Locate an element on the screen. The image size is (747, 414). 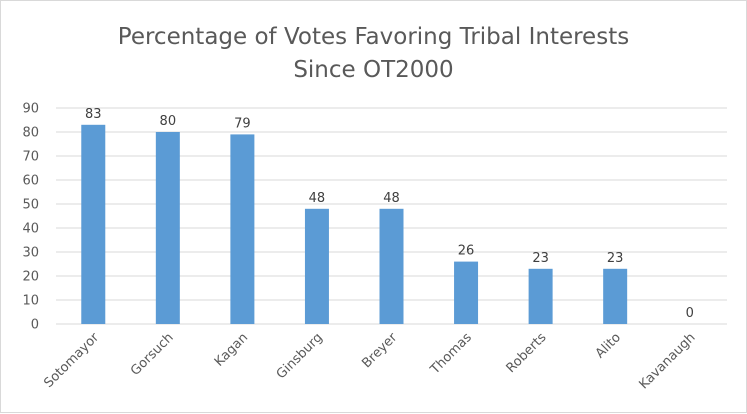
y-tick-label: 50 is located at coordinates (30, 205).